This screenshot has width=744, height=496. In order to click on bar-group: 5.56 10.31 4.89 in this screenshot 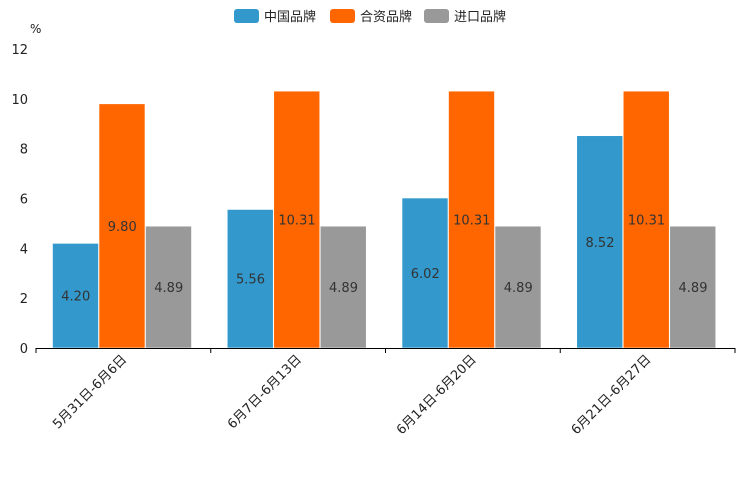, I will do `click(296, 219)`.